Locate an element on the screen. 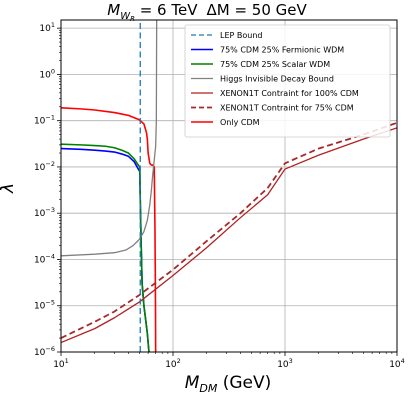  legend-box is located at coordinates (287, 81).